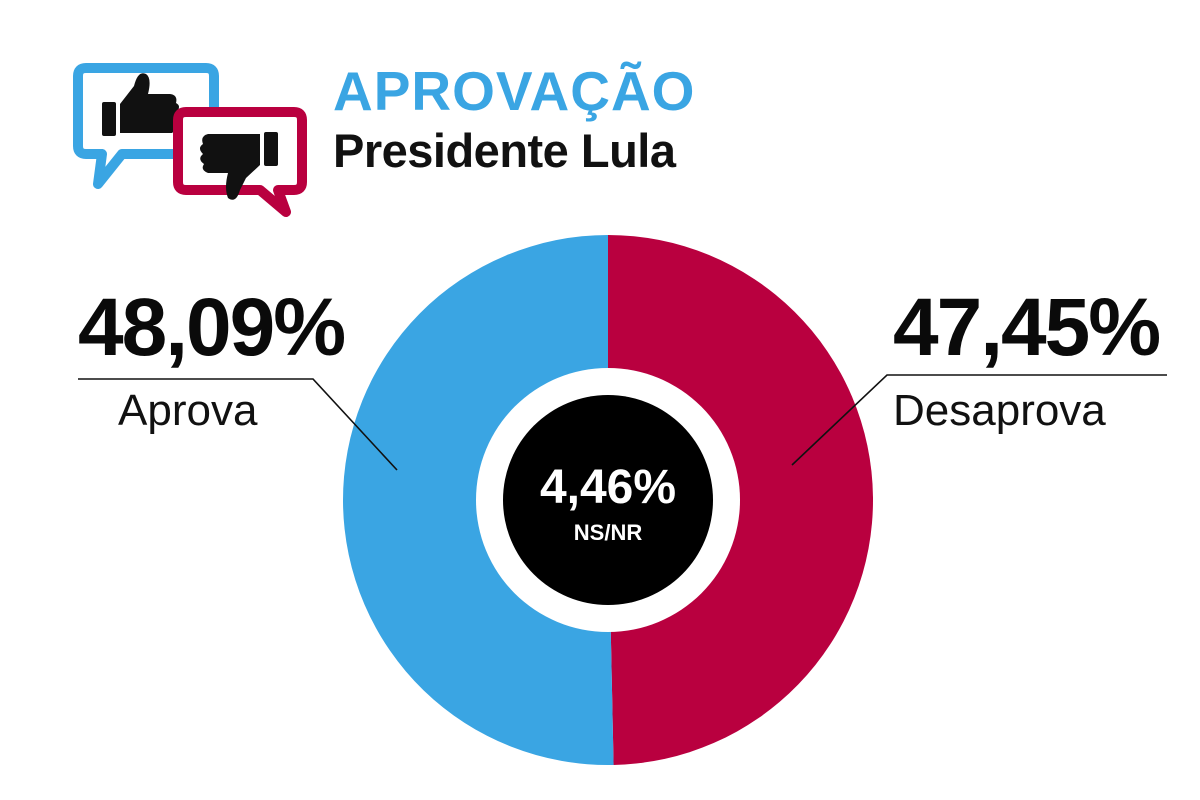 Image resolution: width=1200 pixels, height=800 pixels. I want to click on ns-nr-center-disc, so click(608, 500).